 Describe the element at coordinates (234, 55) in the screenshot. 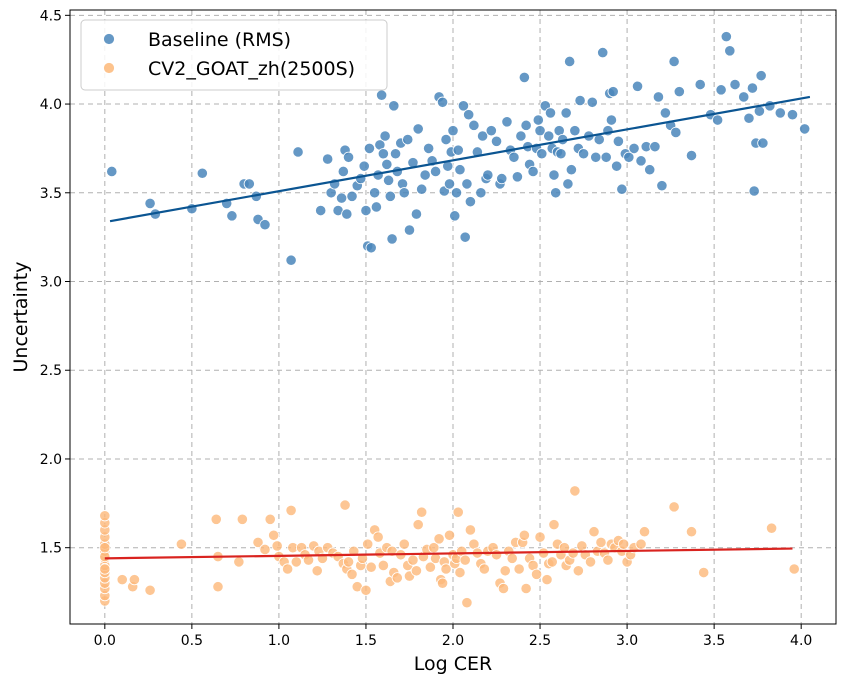

I see `legend: Baseline (RMS) CV2_GOAT_zh(2500S)` at that location.